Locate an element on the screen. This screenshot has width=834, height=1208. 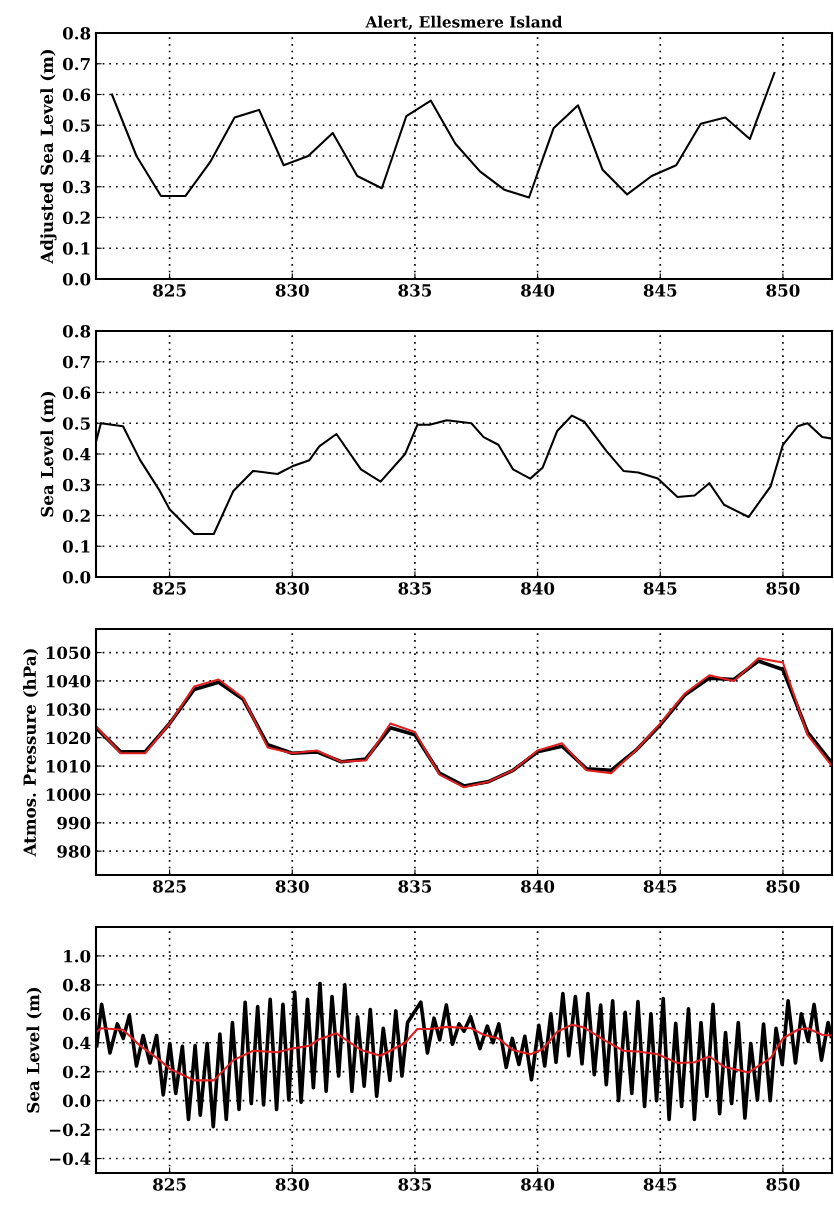
y-tick-label: 1040 is located at coordinates (68, 681).